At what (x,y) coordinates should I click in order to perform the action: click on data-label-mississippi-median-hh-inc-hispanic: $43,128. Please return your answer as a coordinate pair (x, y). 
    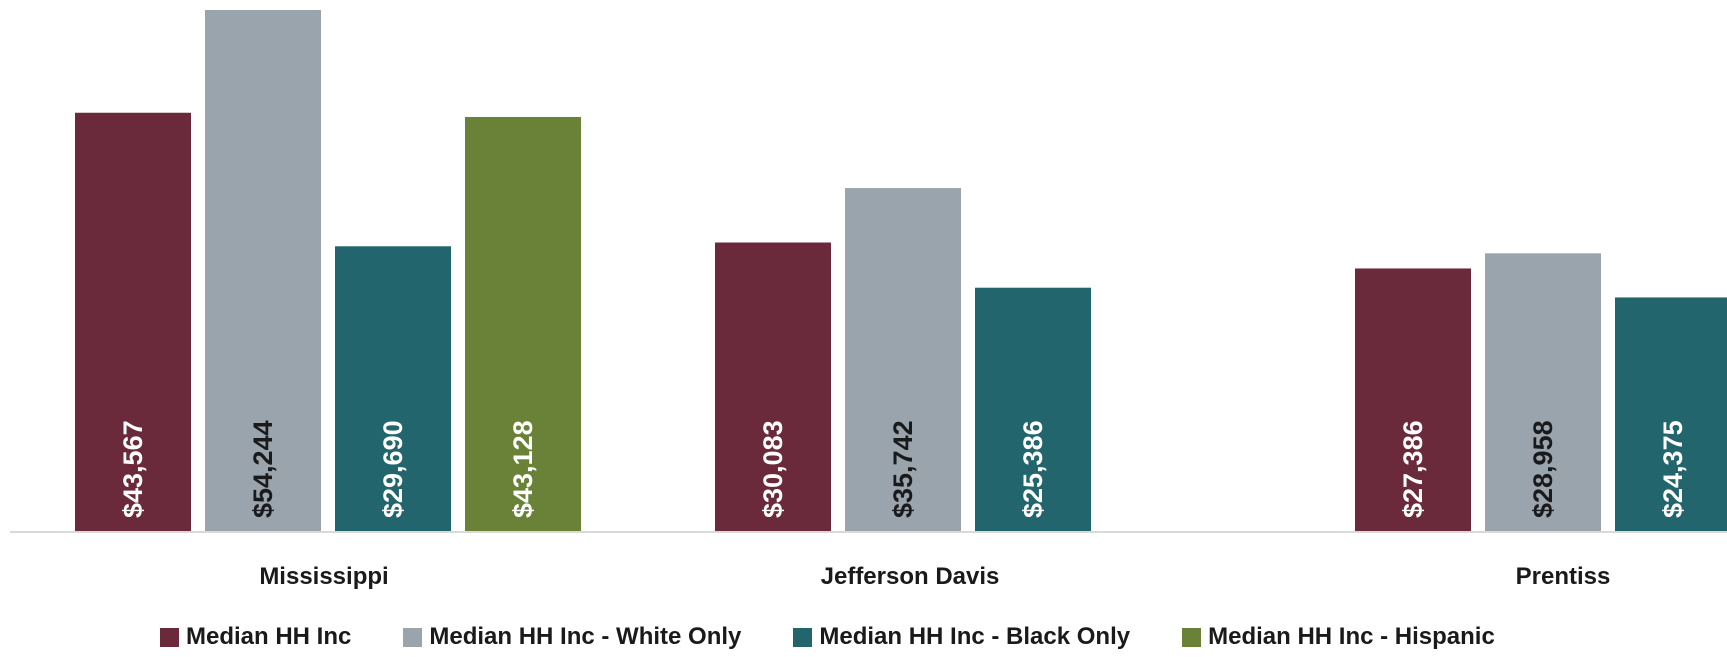
    Looking at the image, I should click on (523, 469).